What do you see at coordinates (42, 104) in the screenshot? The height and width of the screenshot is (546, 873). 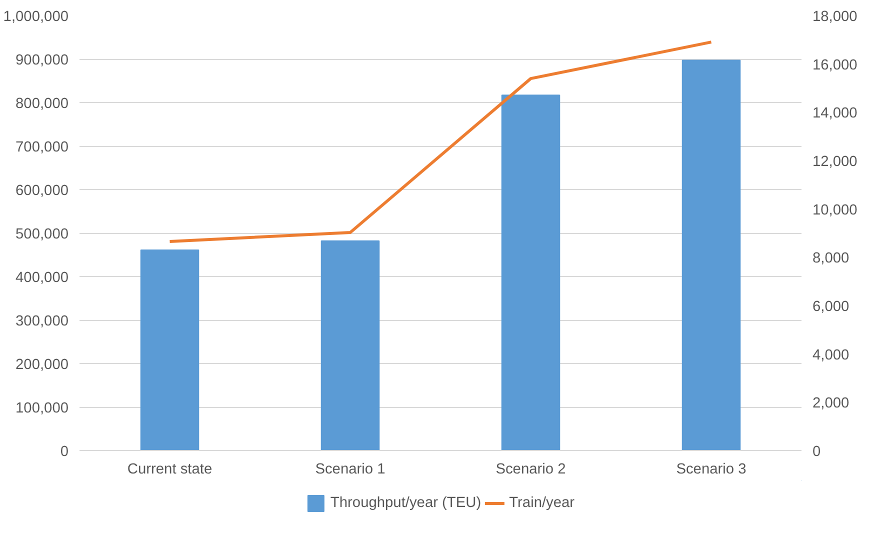 I see `y-tick-label: 800,000` at bounding box center [42, 104].